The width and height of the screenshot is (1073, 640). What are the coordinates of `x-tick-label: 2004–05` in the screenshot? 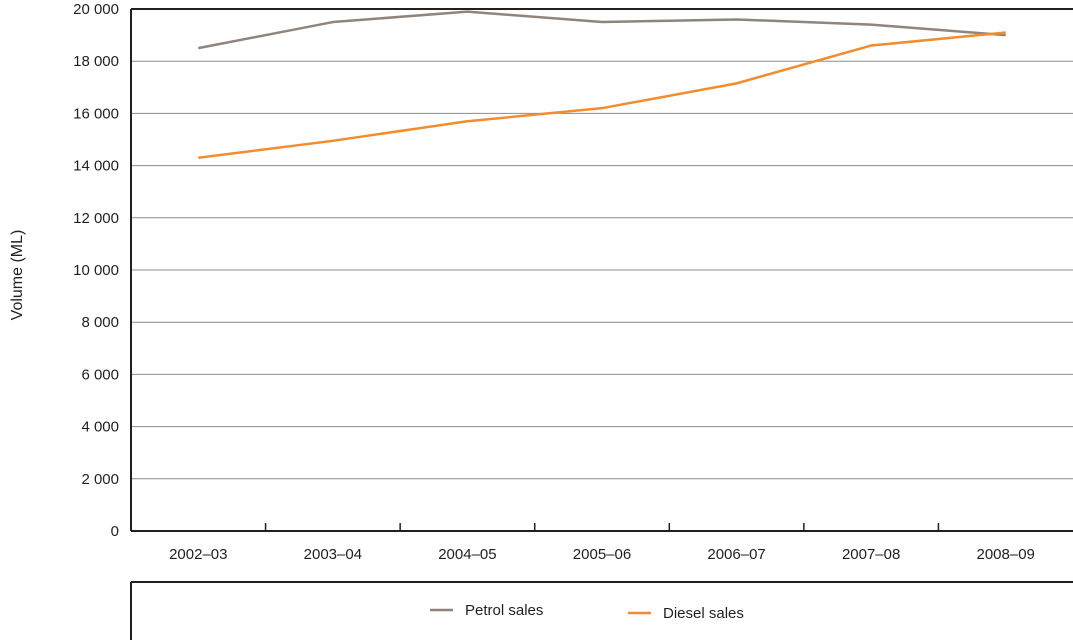 It's located at (467, 554).